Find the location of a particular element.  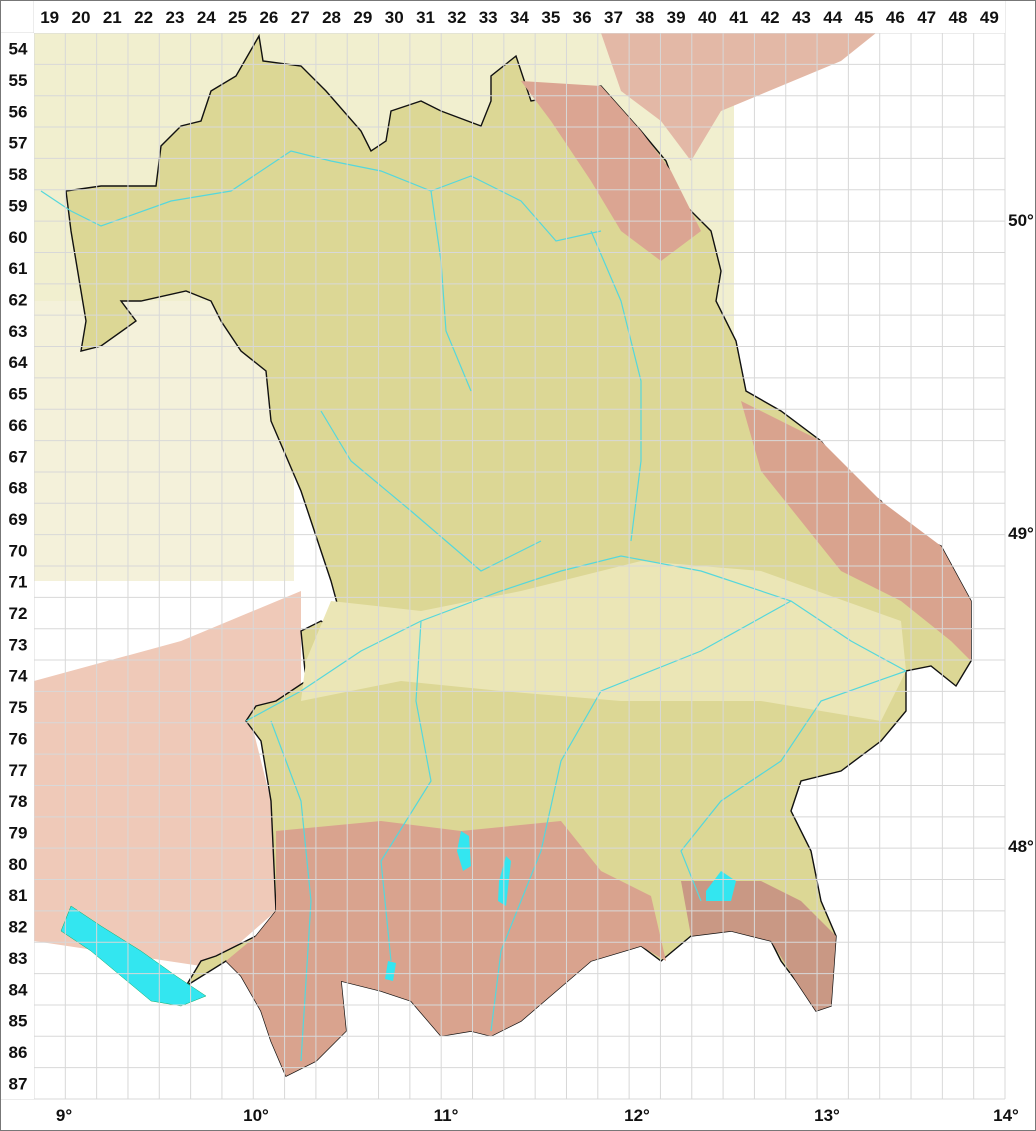

grid-row-label: 83 is located at coordinates (18, 958).